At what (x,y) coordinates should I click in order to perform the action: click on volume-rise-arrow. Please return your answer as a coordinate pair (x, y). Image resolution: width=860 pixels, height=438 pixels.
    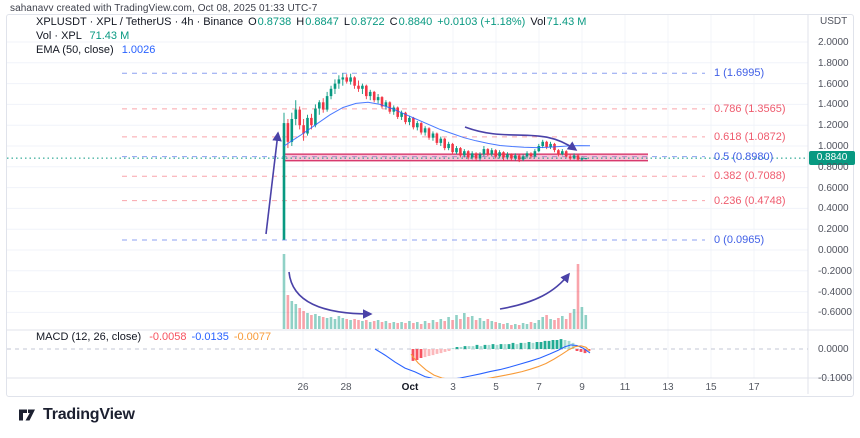
    Looking at the image, I should click on (534, 291).